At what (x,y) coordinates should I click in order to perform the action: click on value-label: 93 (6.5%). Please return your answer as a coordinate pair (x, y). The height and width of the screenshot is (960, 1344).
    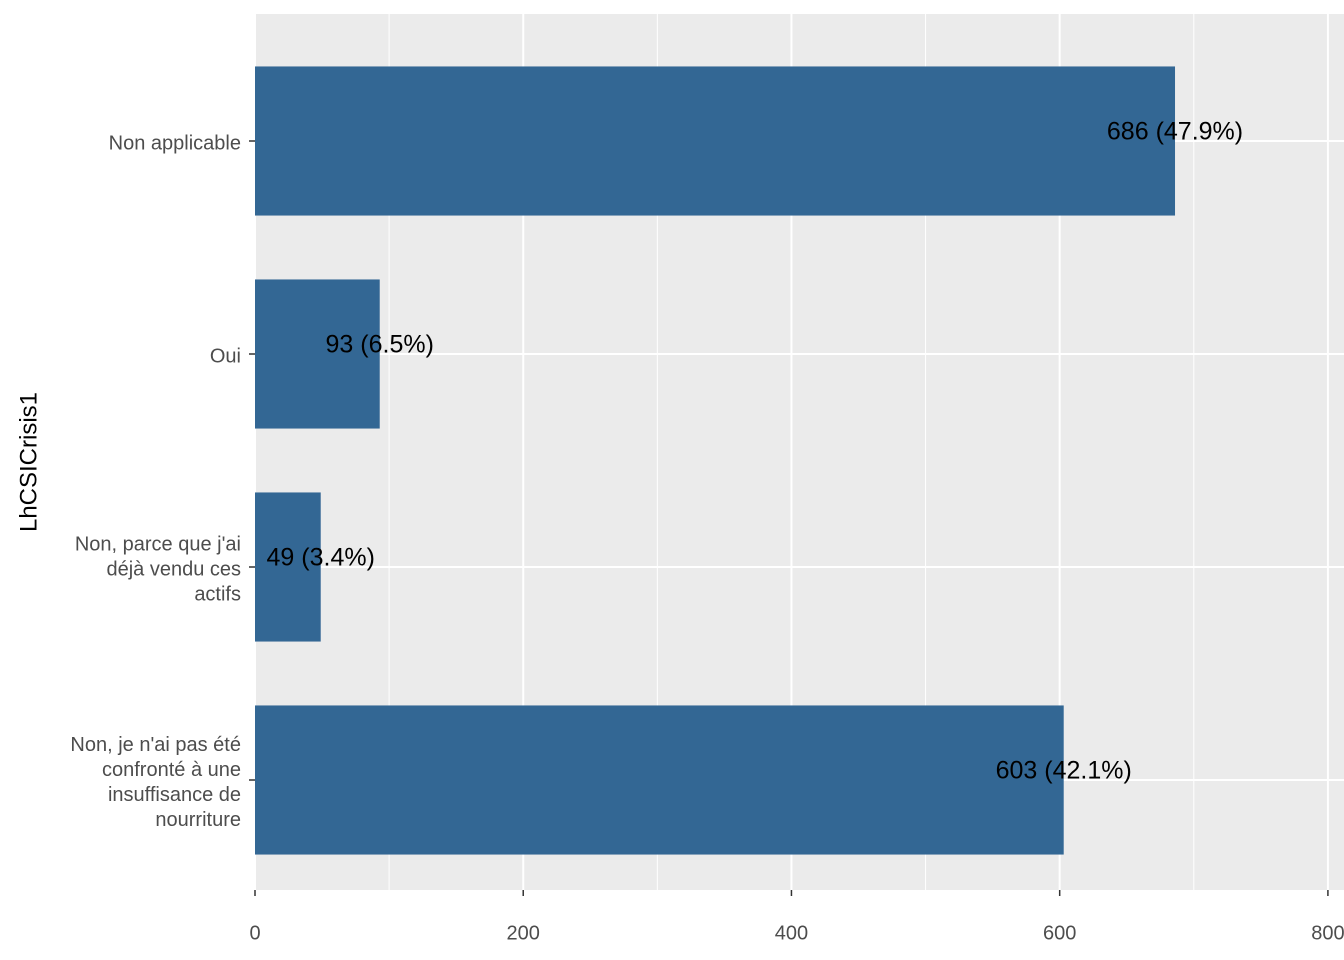
    Looking at the image, I should click on (380, 345).